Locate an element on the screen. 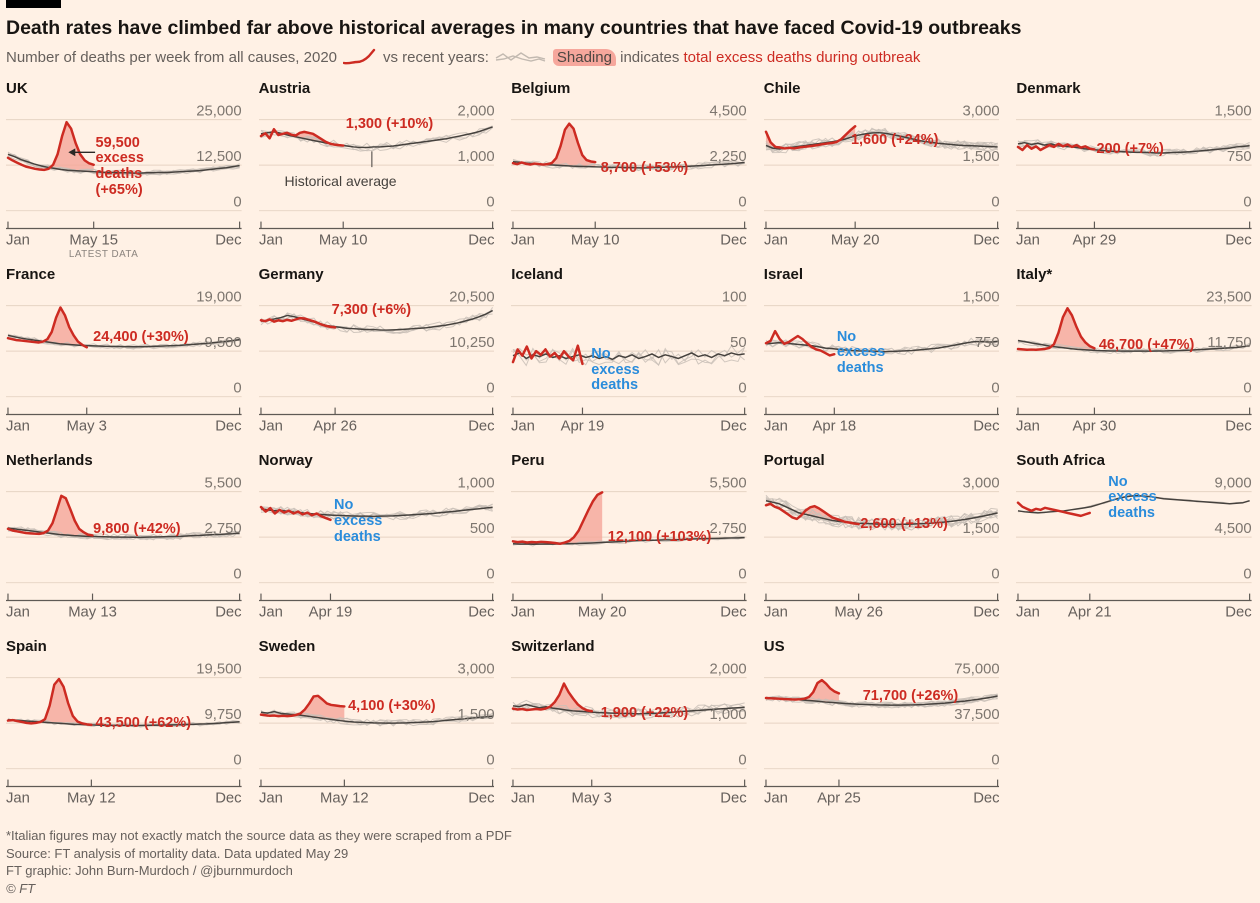 The image size is (1260, 903). ft-top-rule is located at coordinates (33, 4).